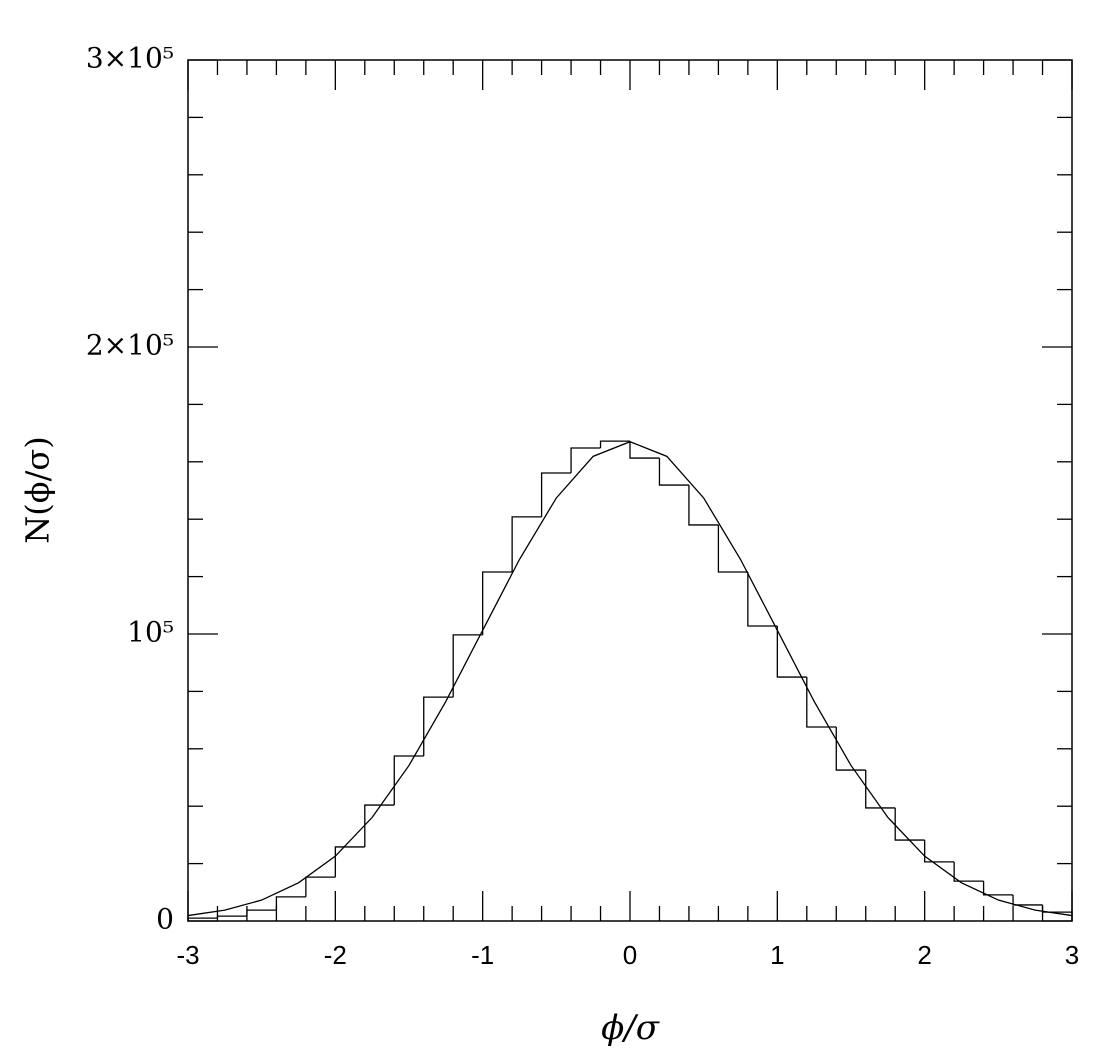 The width and height of the screenshot is (1114, 1058). Describe the element at coordinates (777, 955) in the screenshot. I see `x-tick-label: 1` at that location.